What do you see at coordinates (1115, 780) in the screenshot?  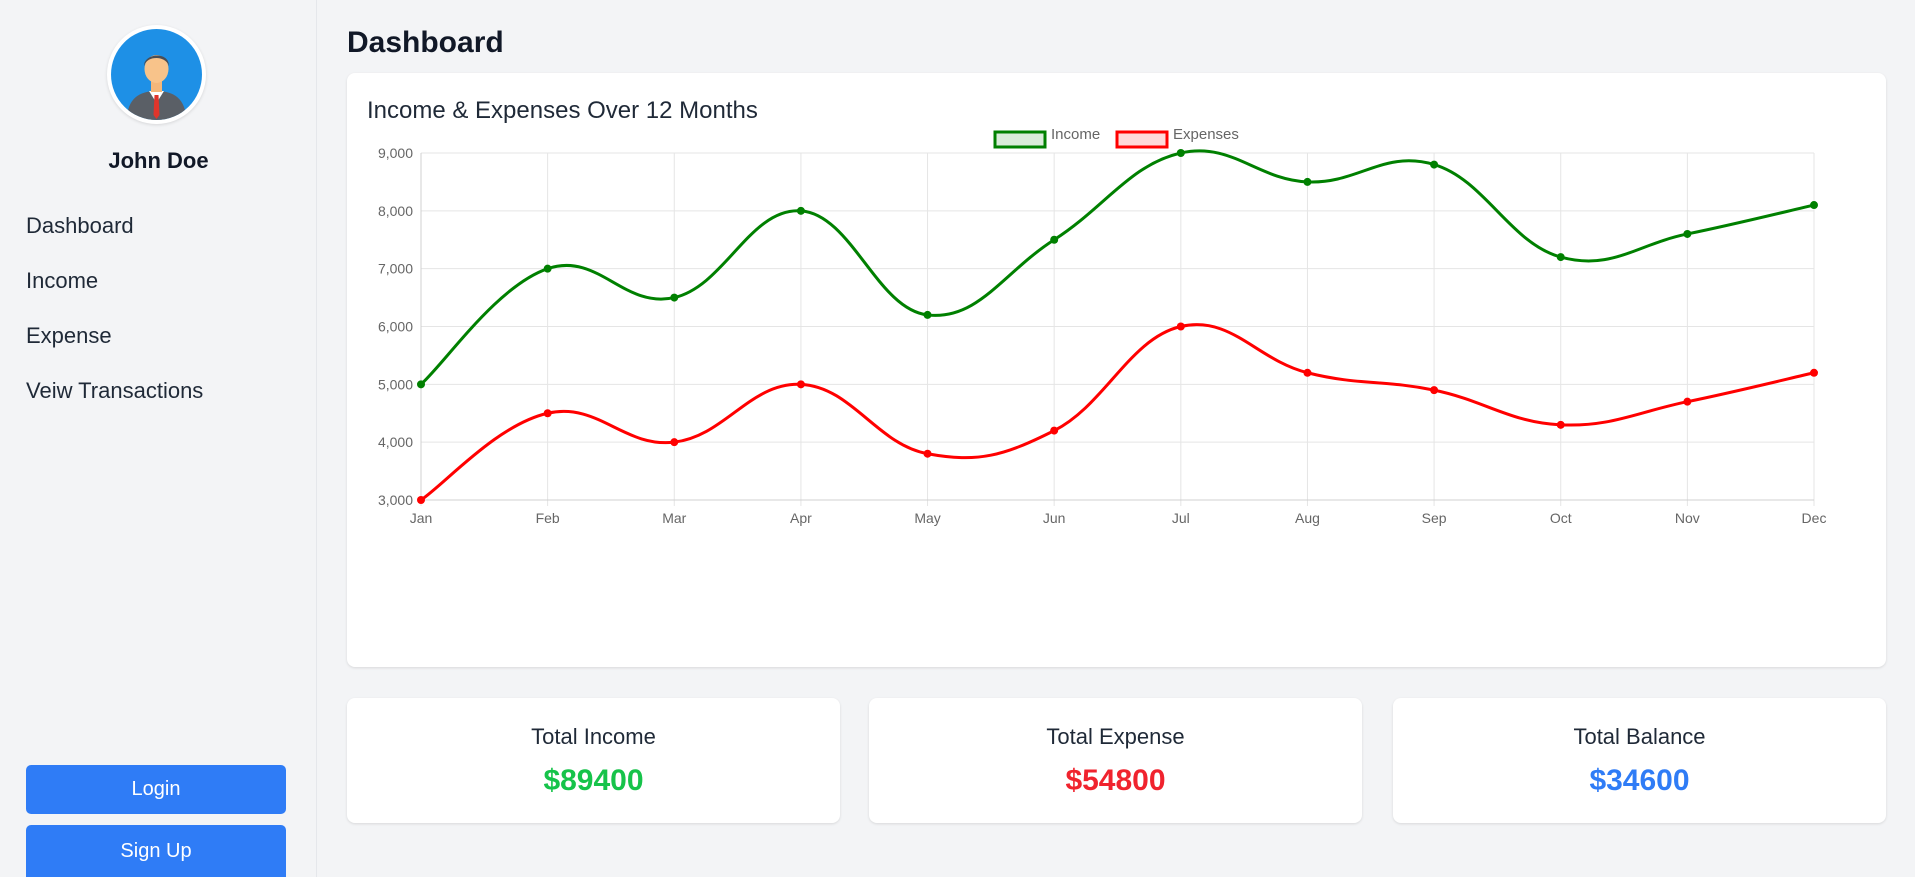 I see `total-expense-value: $54800` at bounding box center [1115, 780].